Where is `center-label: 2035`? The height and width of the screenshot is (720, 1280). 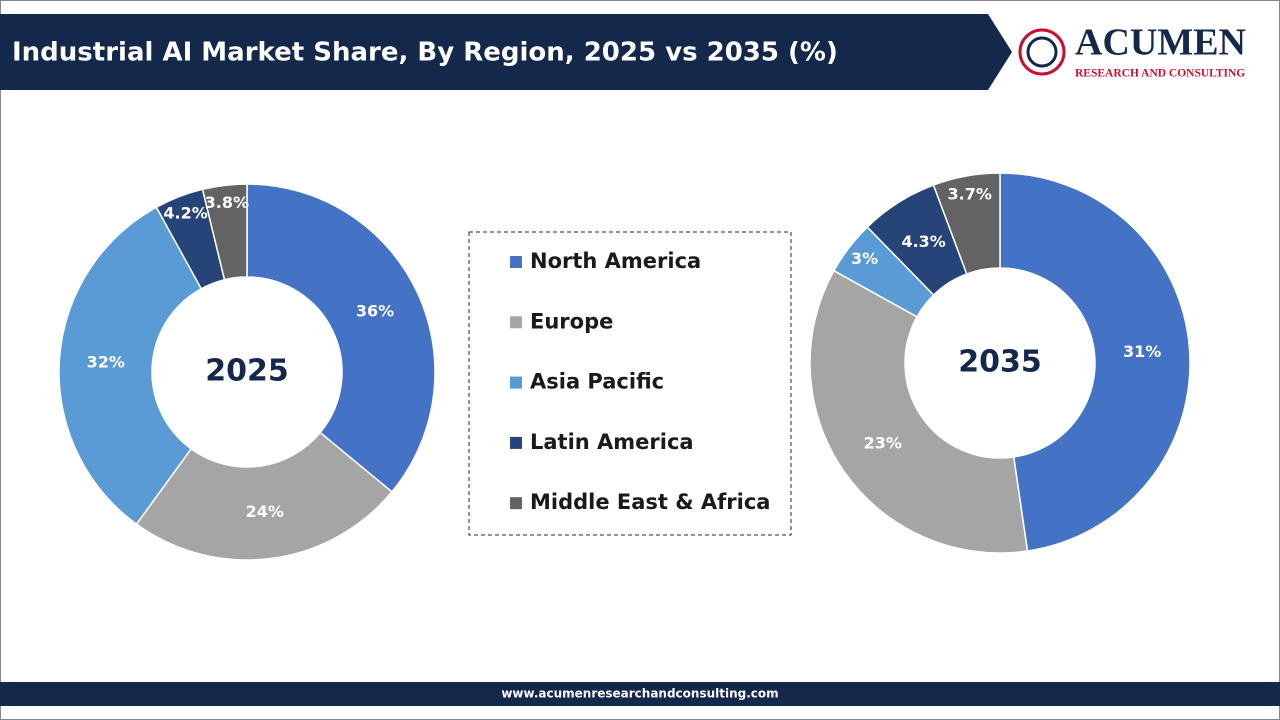 center-label: 2035 is located at coordinates (1000, 362).